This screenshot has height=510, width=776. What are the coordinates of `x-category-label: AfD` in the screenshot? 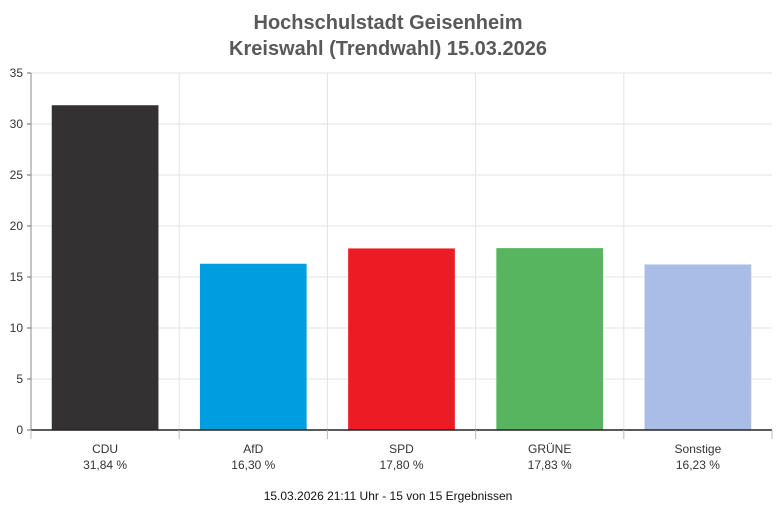 It's located at (253, 449).